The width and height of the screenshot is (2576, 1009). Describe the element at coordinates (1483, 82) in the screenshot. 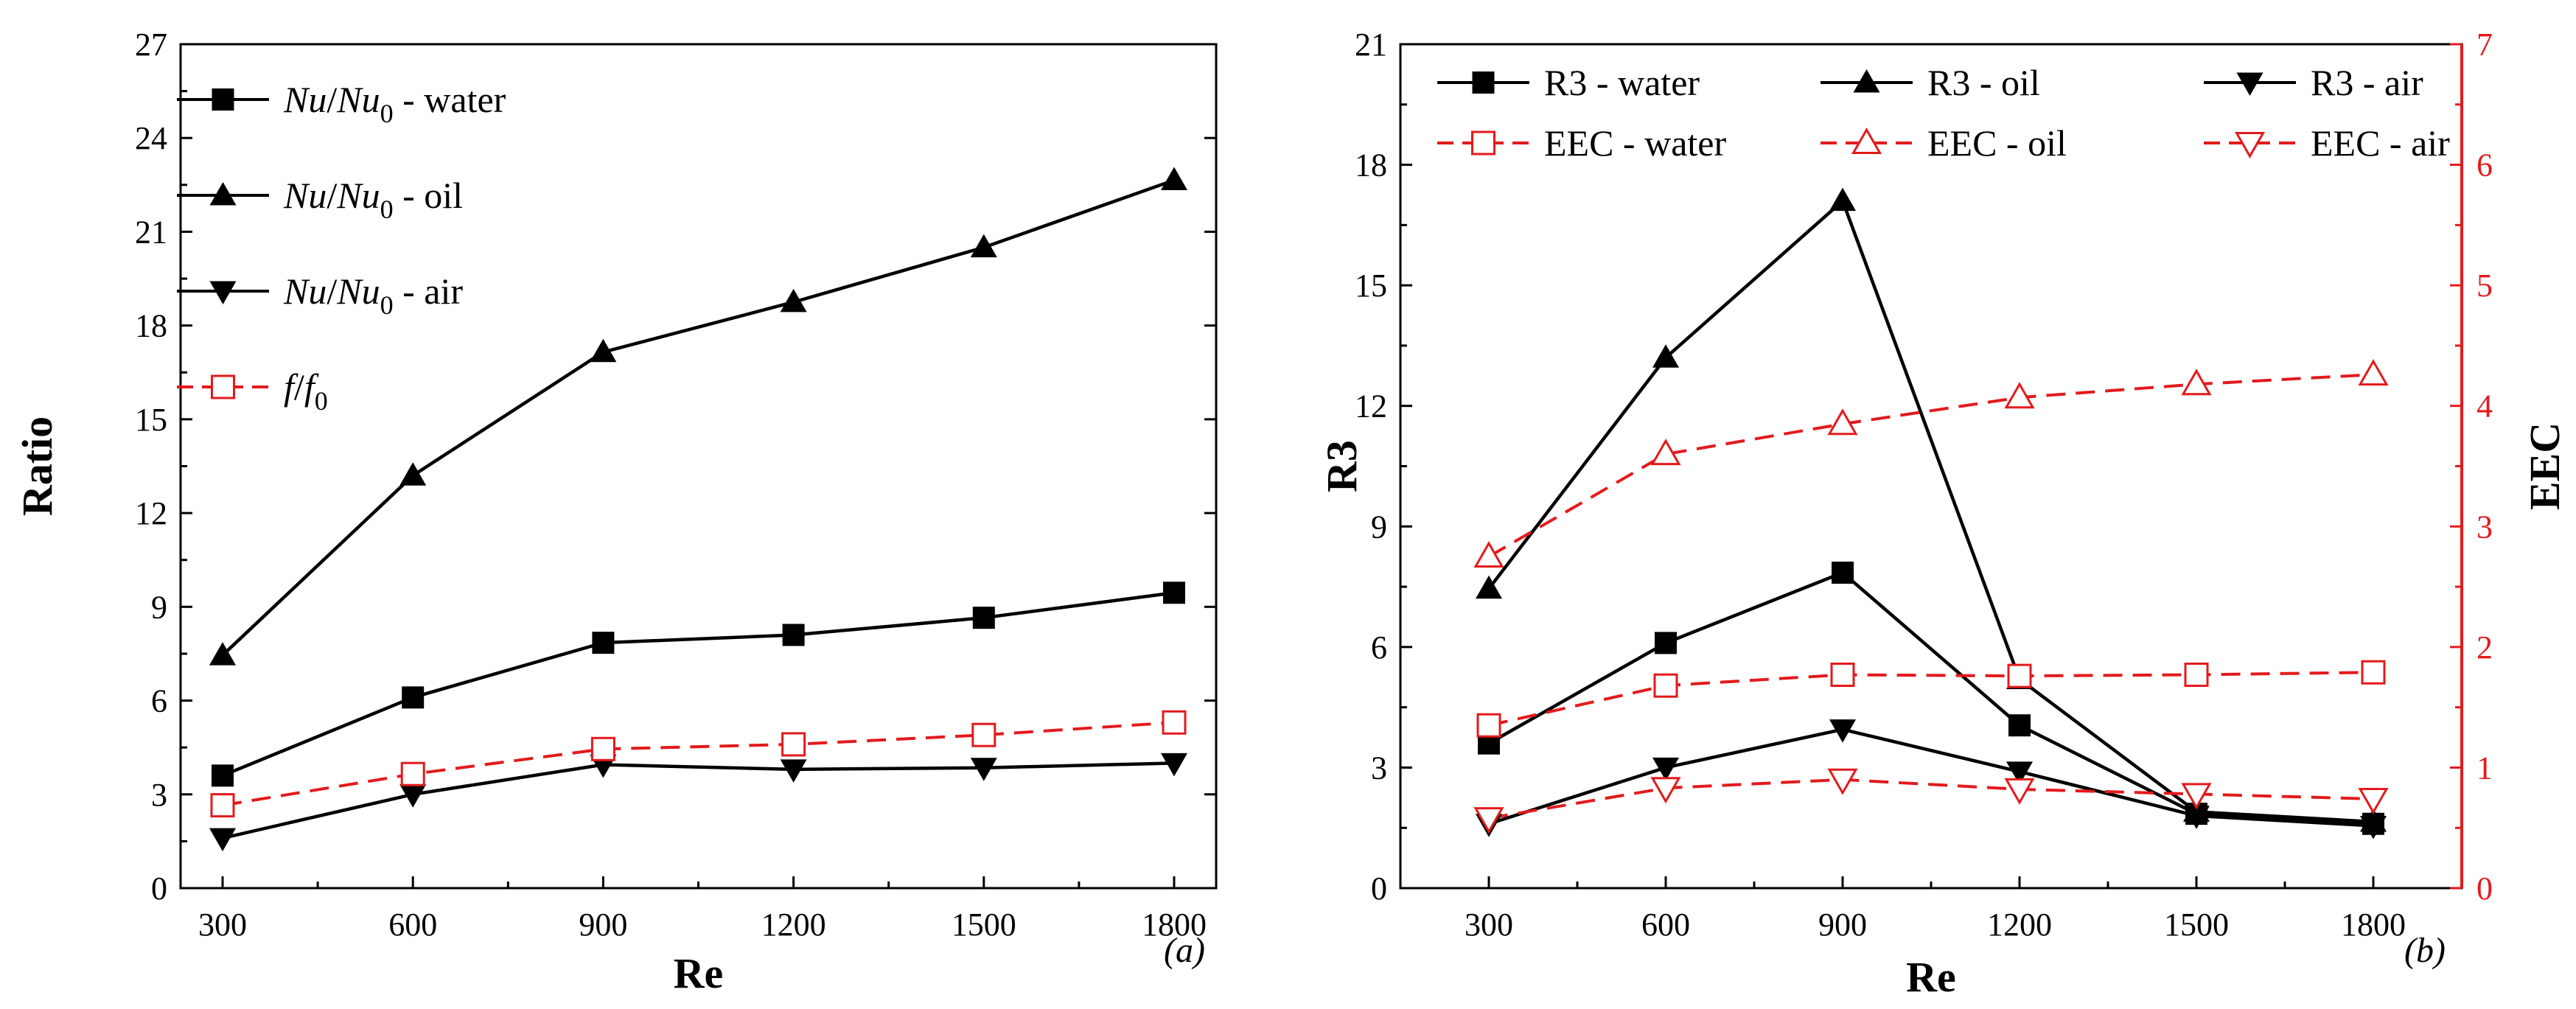

I see `panel-b-legend-marker-r3-water` at that location.